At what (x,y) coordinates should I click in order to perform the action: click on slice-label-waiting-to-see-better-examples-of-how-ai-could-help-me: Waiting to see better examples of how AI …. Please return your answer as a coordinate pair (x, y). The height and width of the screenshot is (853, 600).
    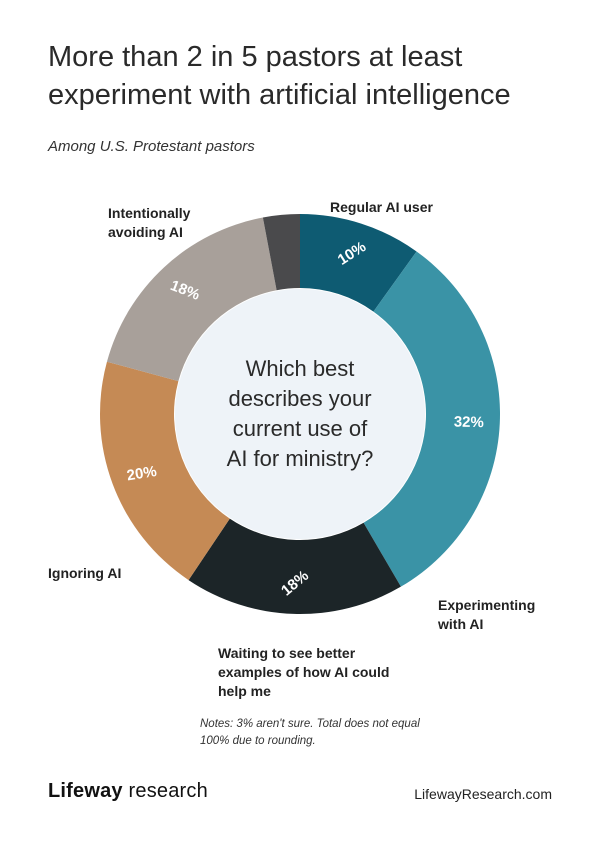
    Looking at the image, I should click on (303, 672).